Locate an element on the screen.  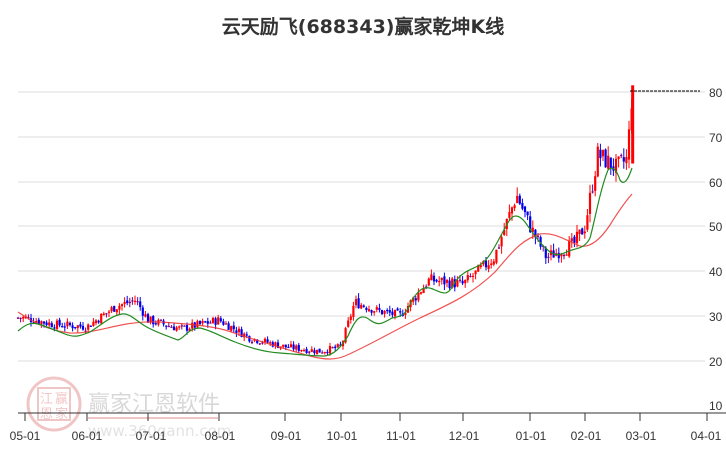
x-tick-label: 07-01 is located at coordinates (151, 436).